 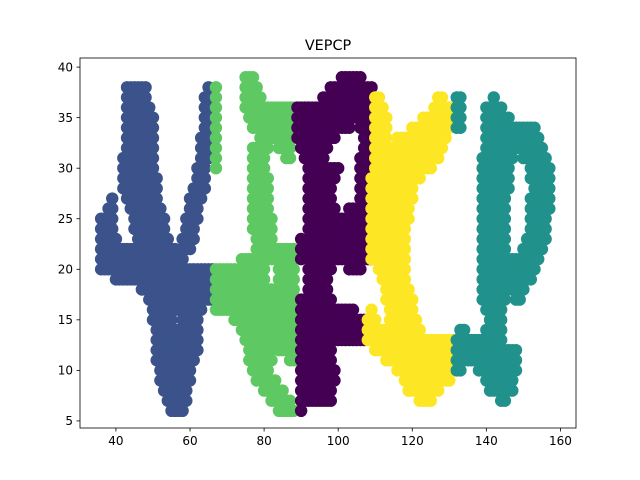 I want to click on y-tick-label: 20, so click(x=65, y=270).